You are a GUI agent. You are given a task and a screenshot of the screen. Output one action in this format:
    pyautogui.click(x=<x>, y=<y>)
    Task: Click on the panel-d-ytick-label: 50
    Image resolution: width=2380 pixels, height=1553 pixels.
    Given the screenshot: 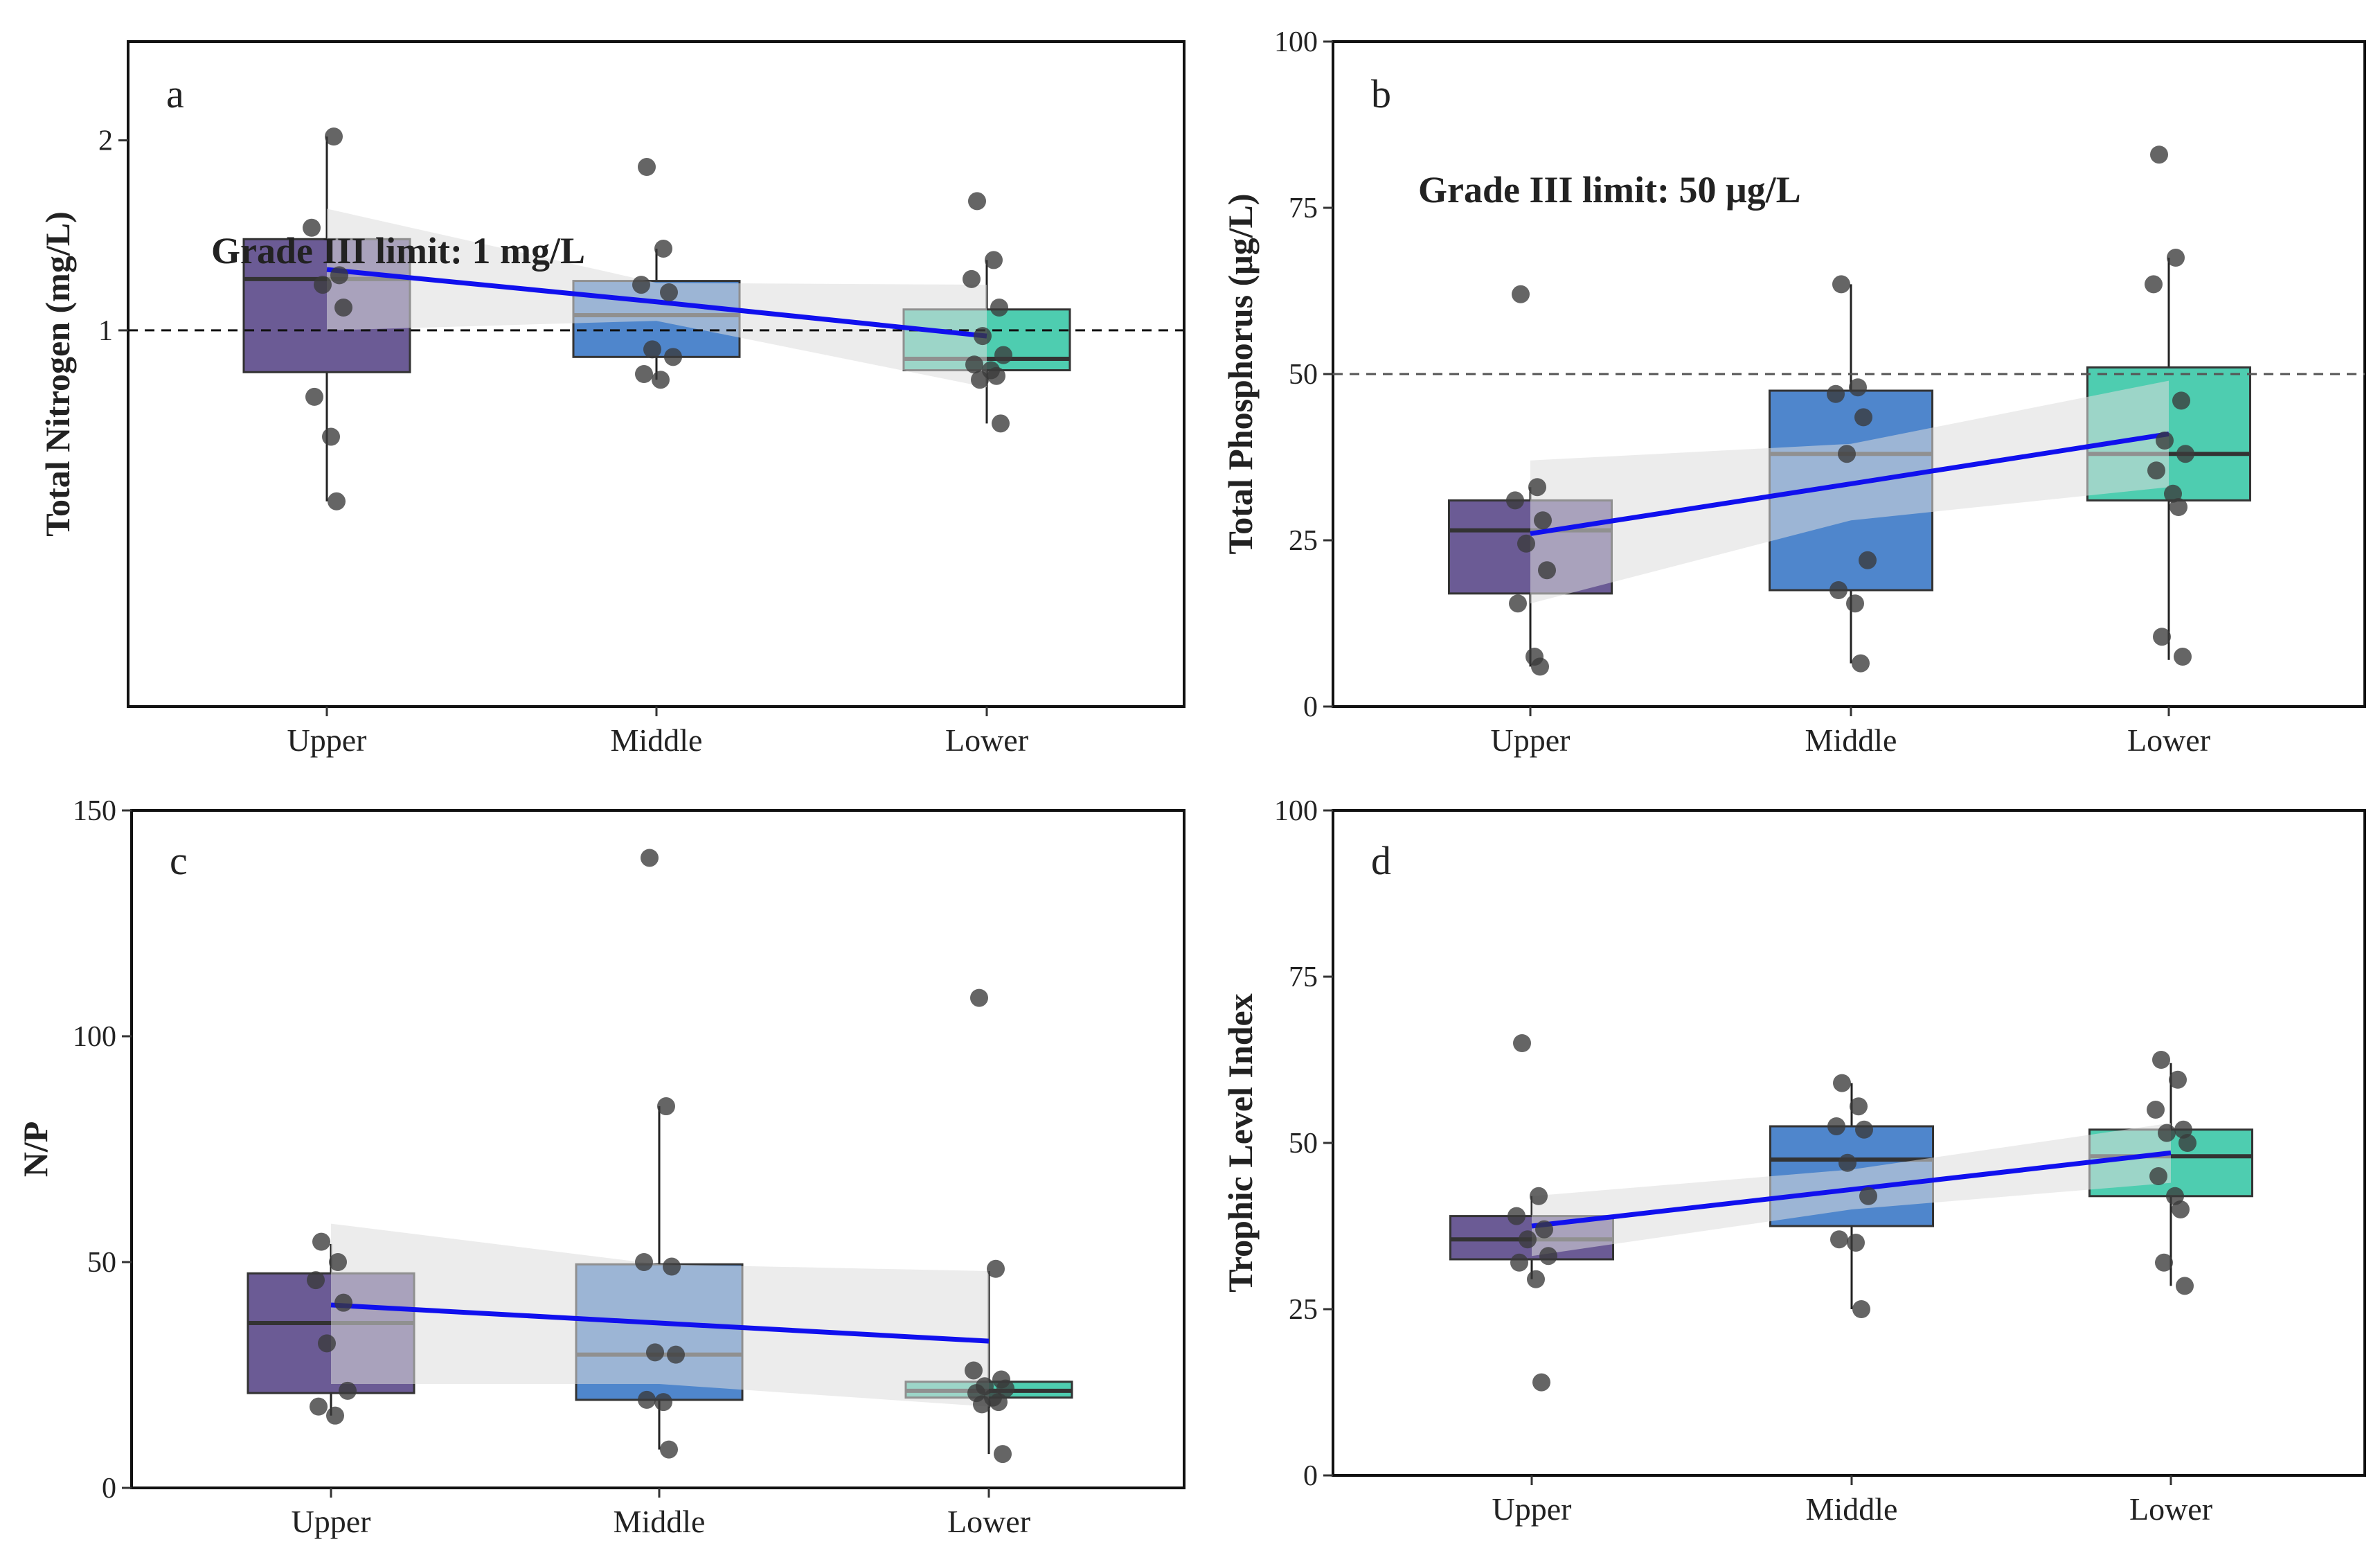 What is the action you would take?
    pyautogui.click(x=1303, y=1144)
    